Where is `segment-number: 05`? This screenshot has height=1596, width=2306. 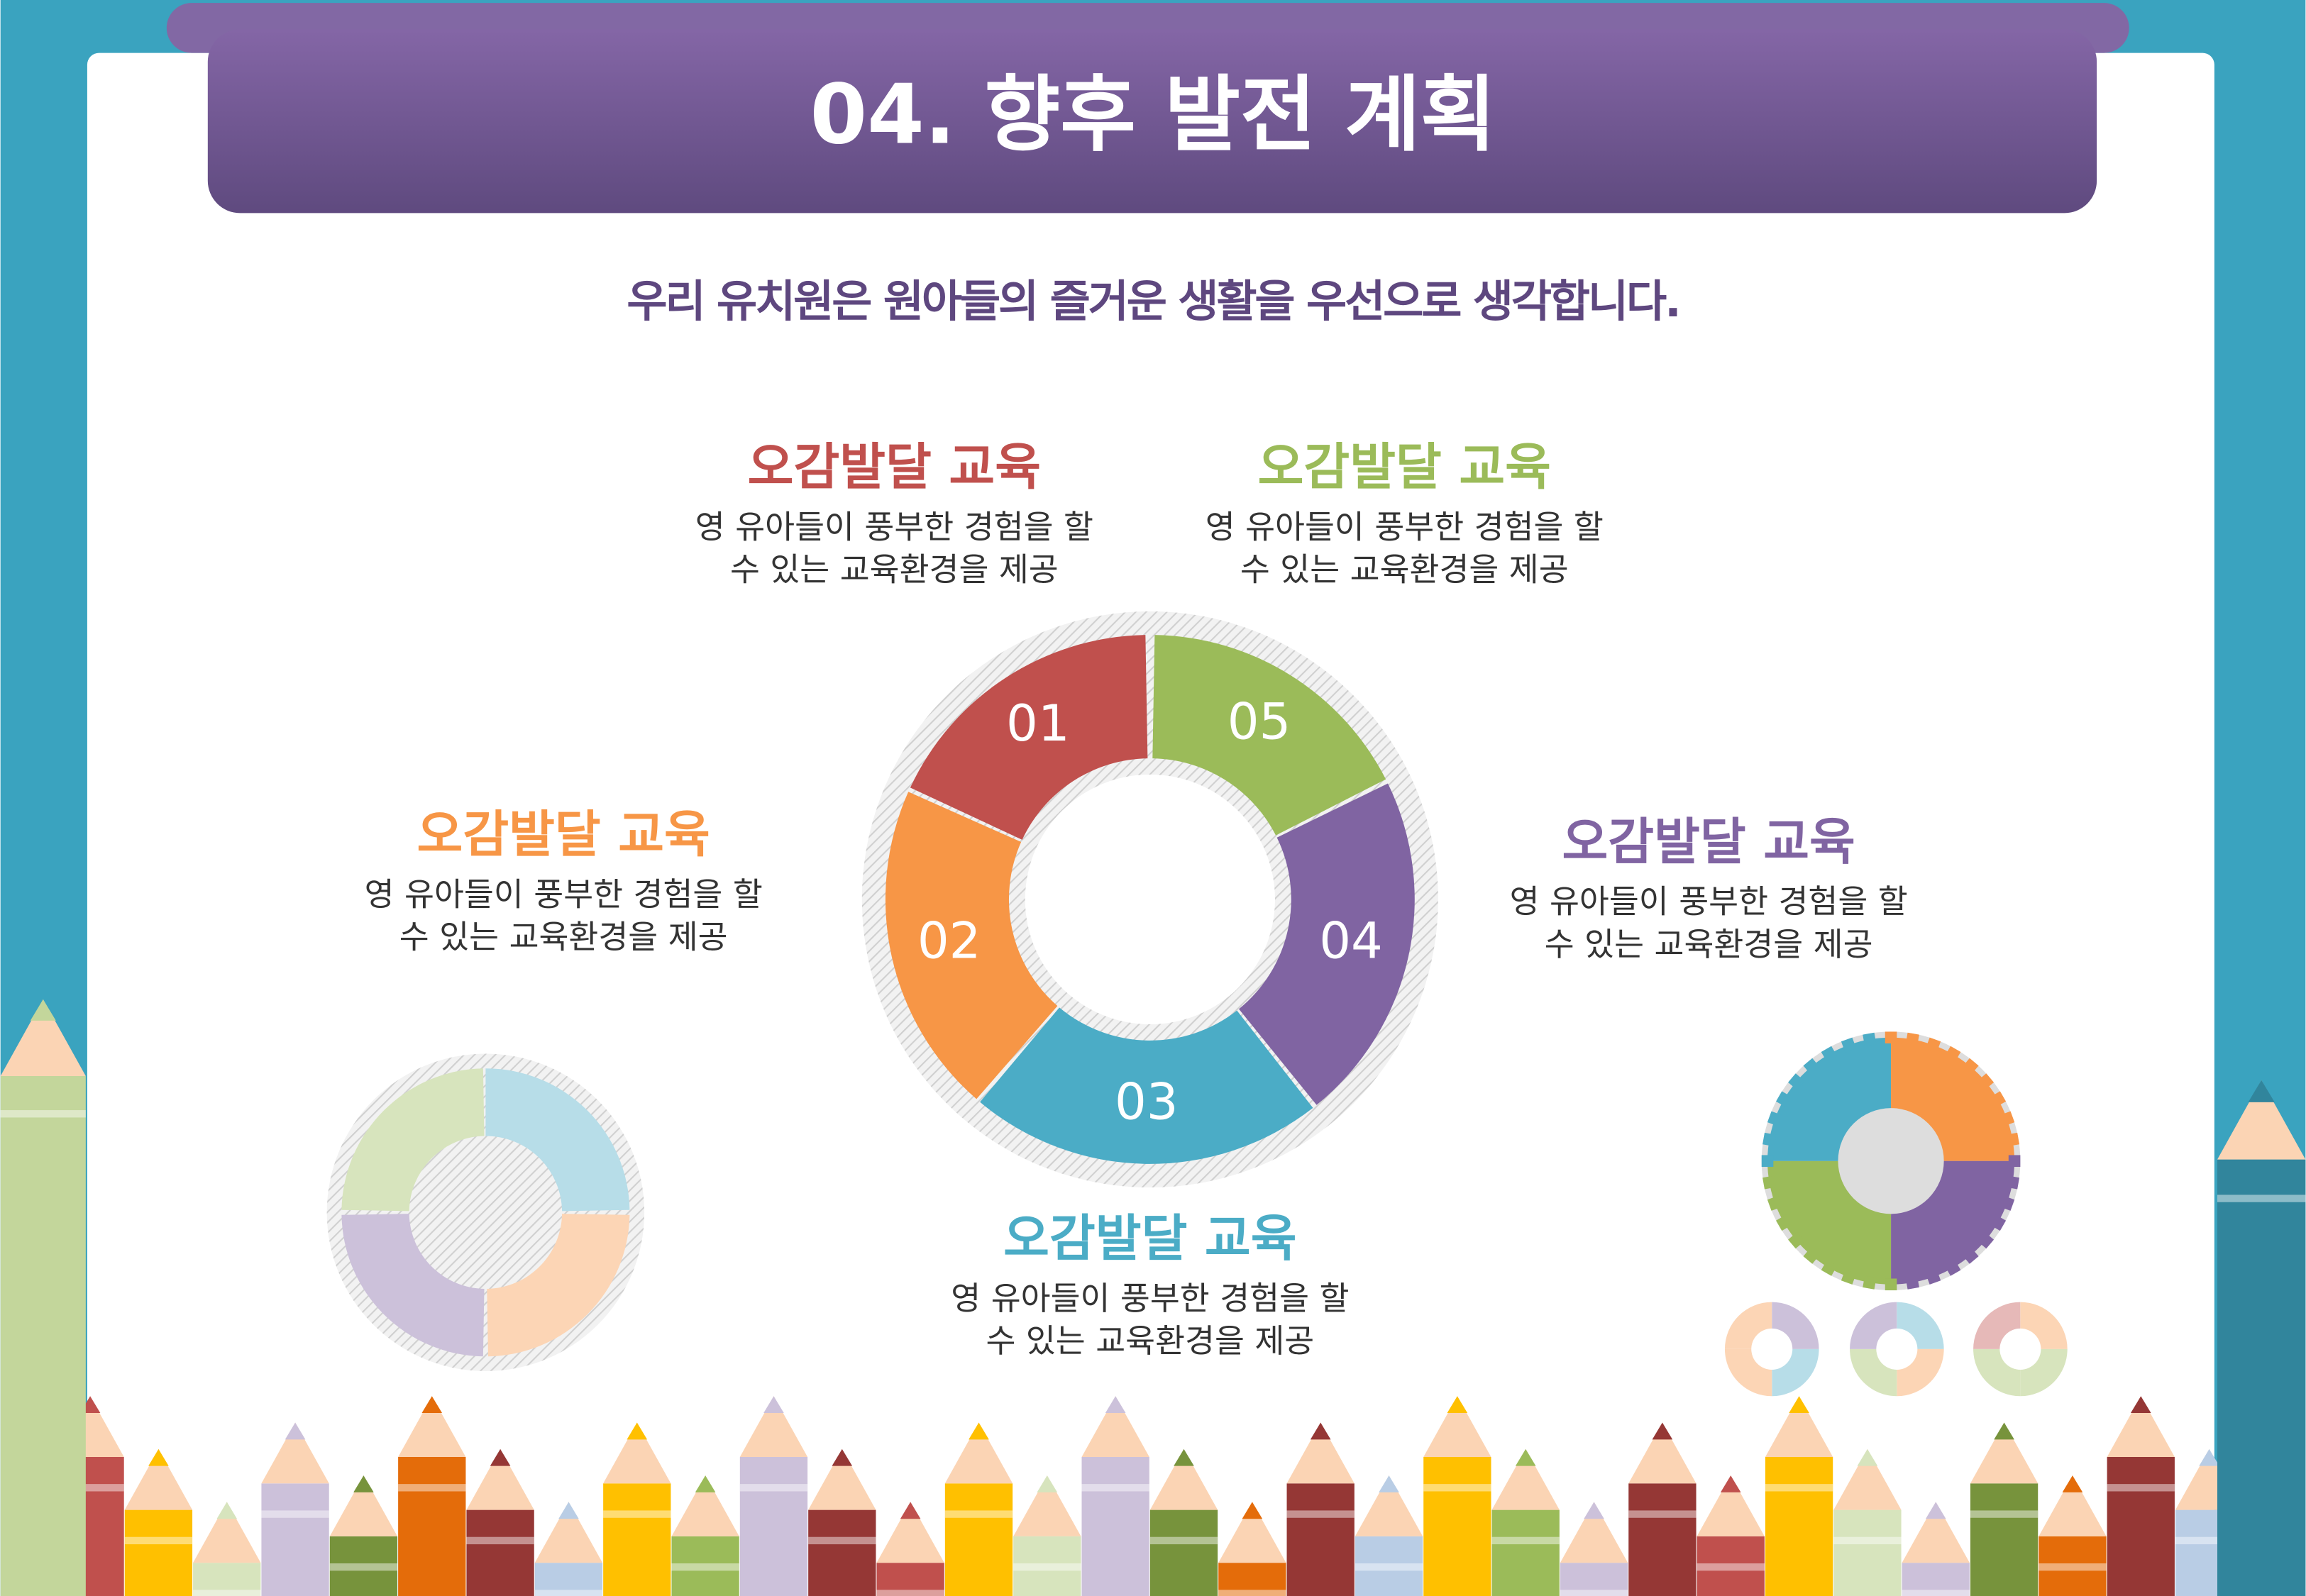
segment-number: 05 is located at coordinates (1259, 721).